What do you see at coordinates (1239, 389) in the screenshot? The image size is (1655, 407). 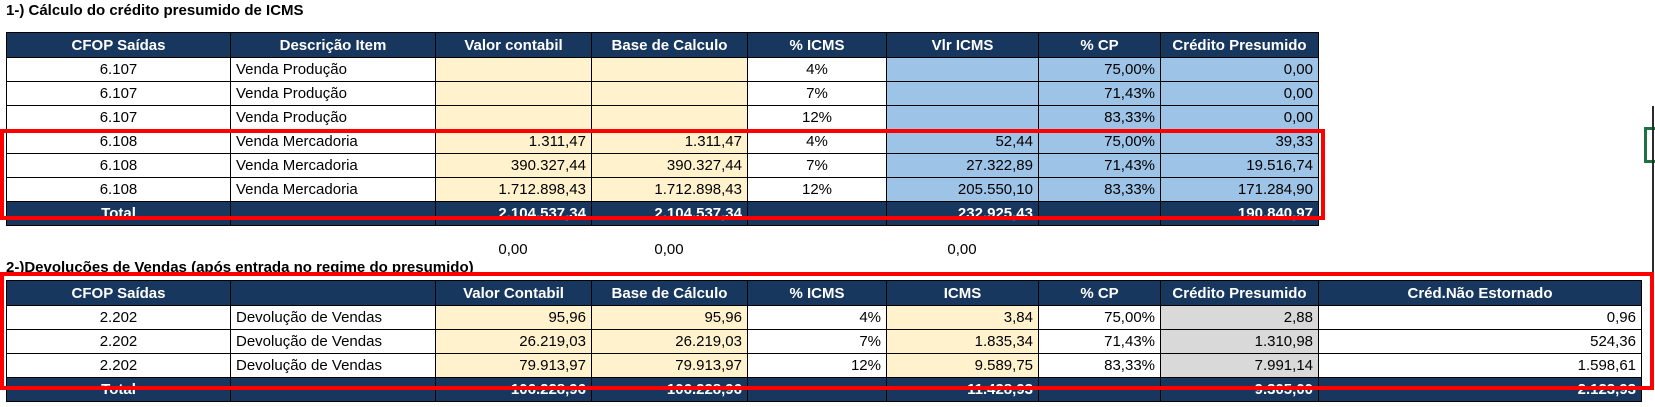 I see `cell-total-credito: 9.305,00` at bounding box center [1239, 389].